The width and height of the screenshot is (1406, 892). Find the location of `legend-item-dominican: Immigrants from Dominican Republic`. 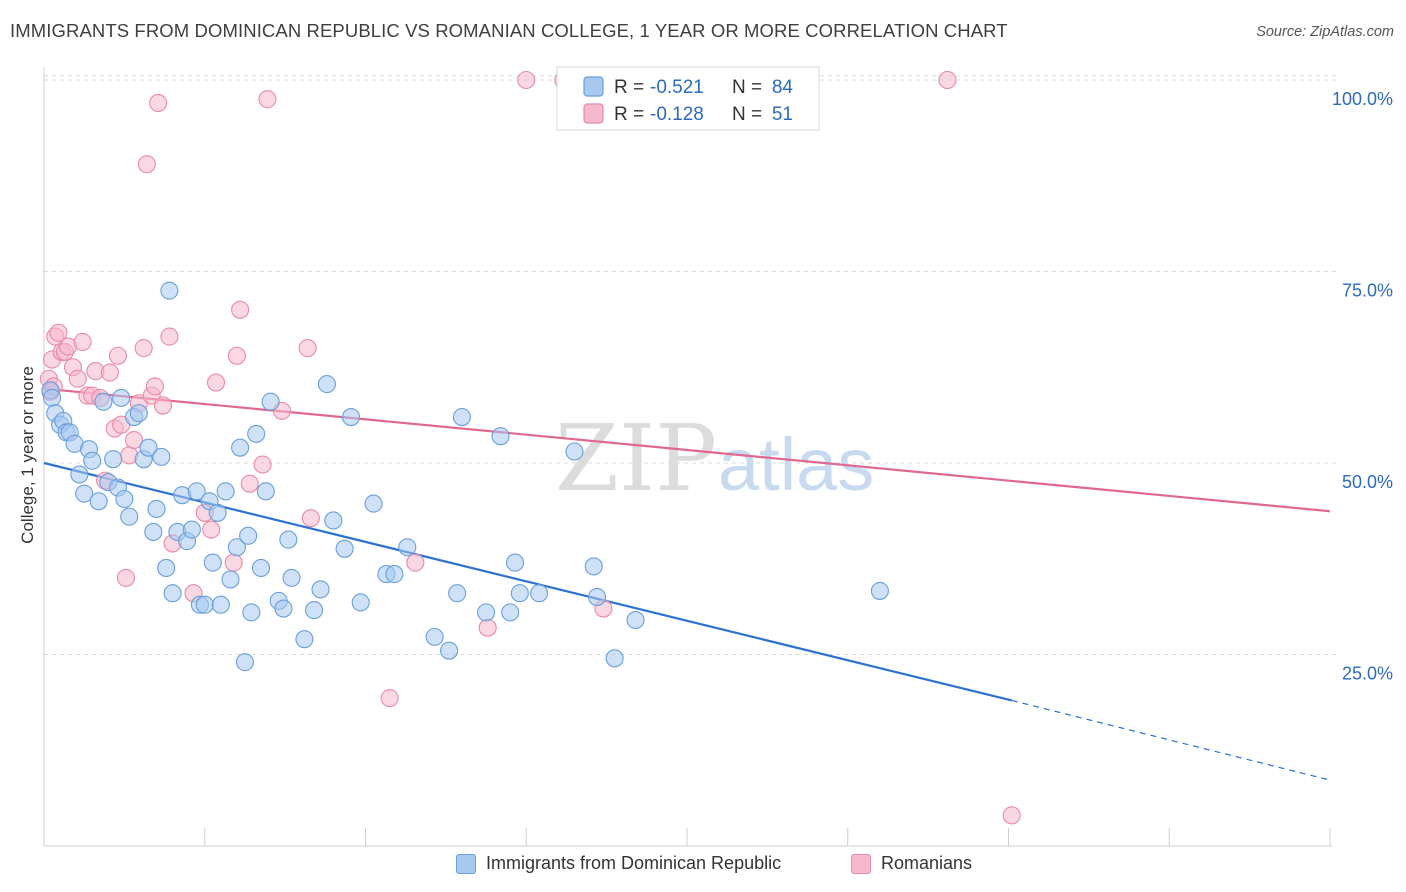

legend-item-dominican: Immigrants from Dominican Republic is located at coordinates (618, 863).